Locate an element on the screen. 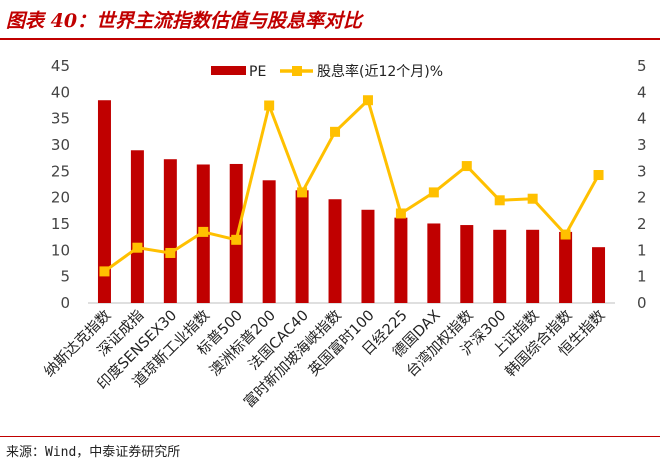  y-left-tick-label: 30 is located at coordinates (60, 145).